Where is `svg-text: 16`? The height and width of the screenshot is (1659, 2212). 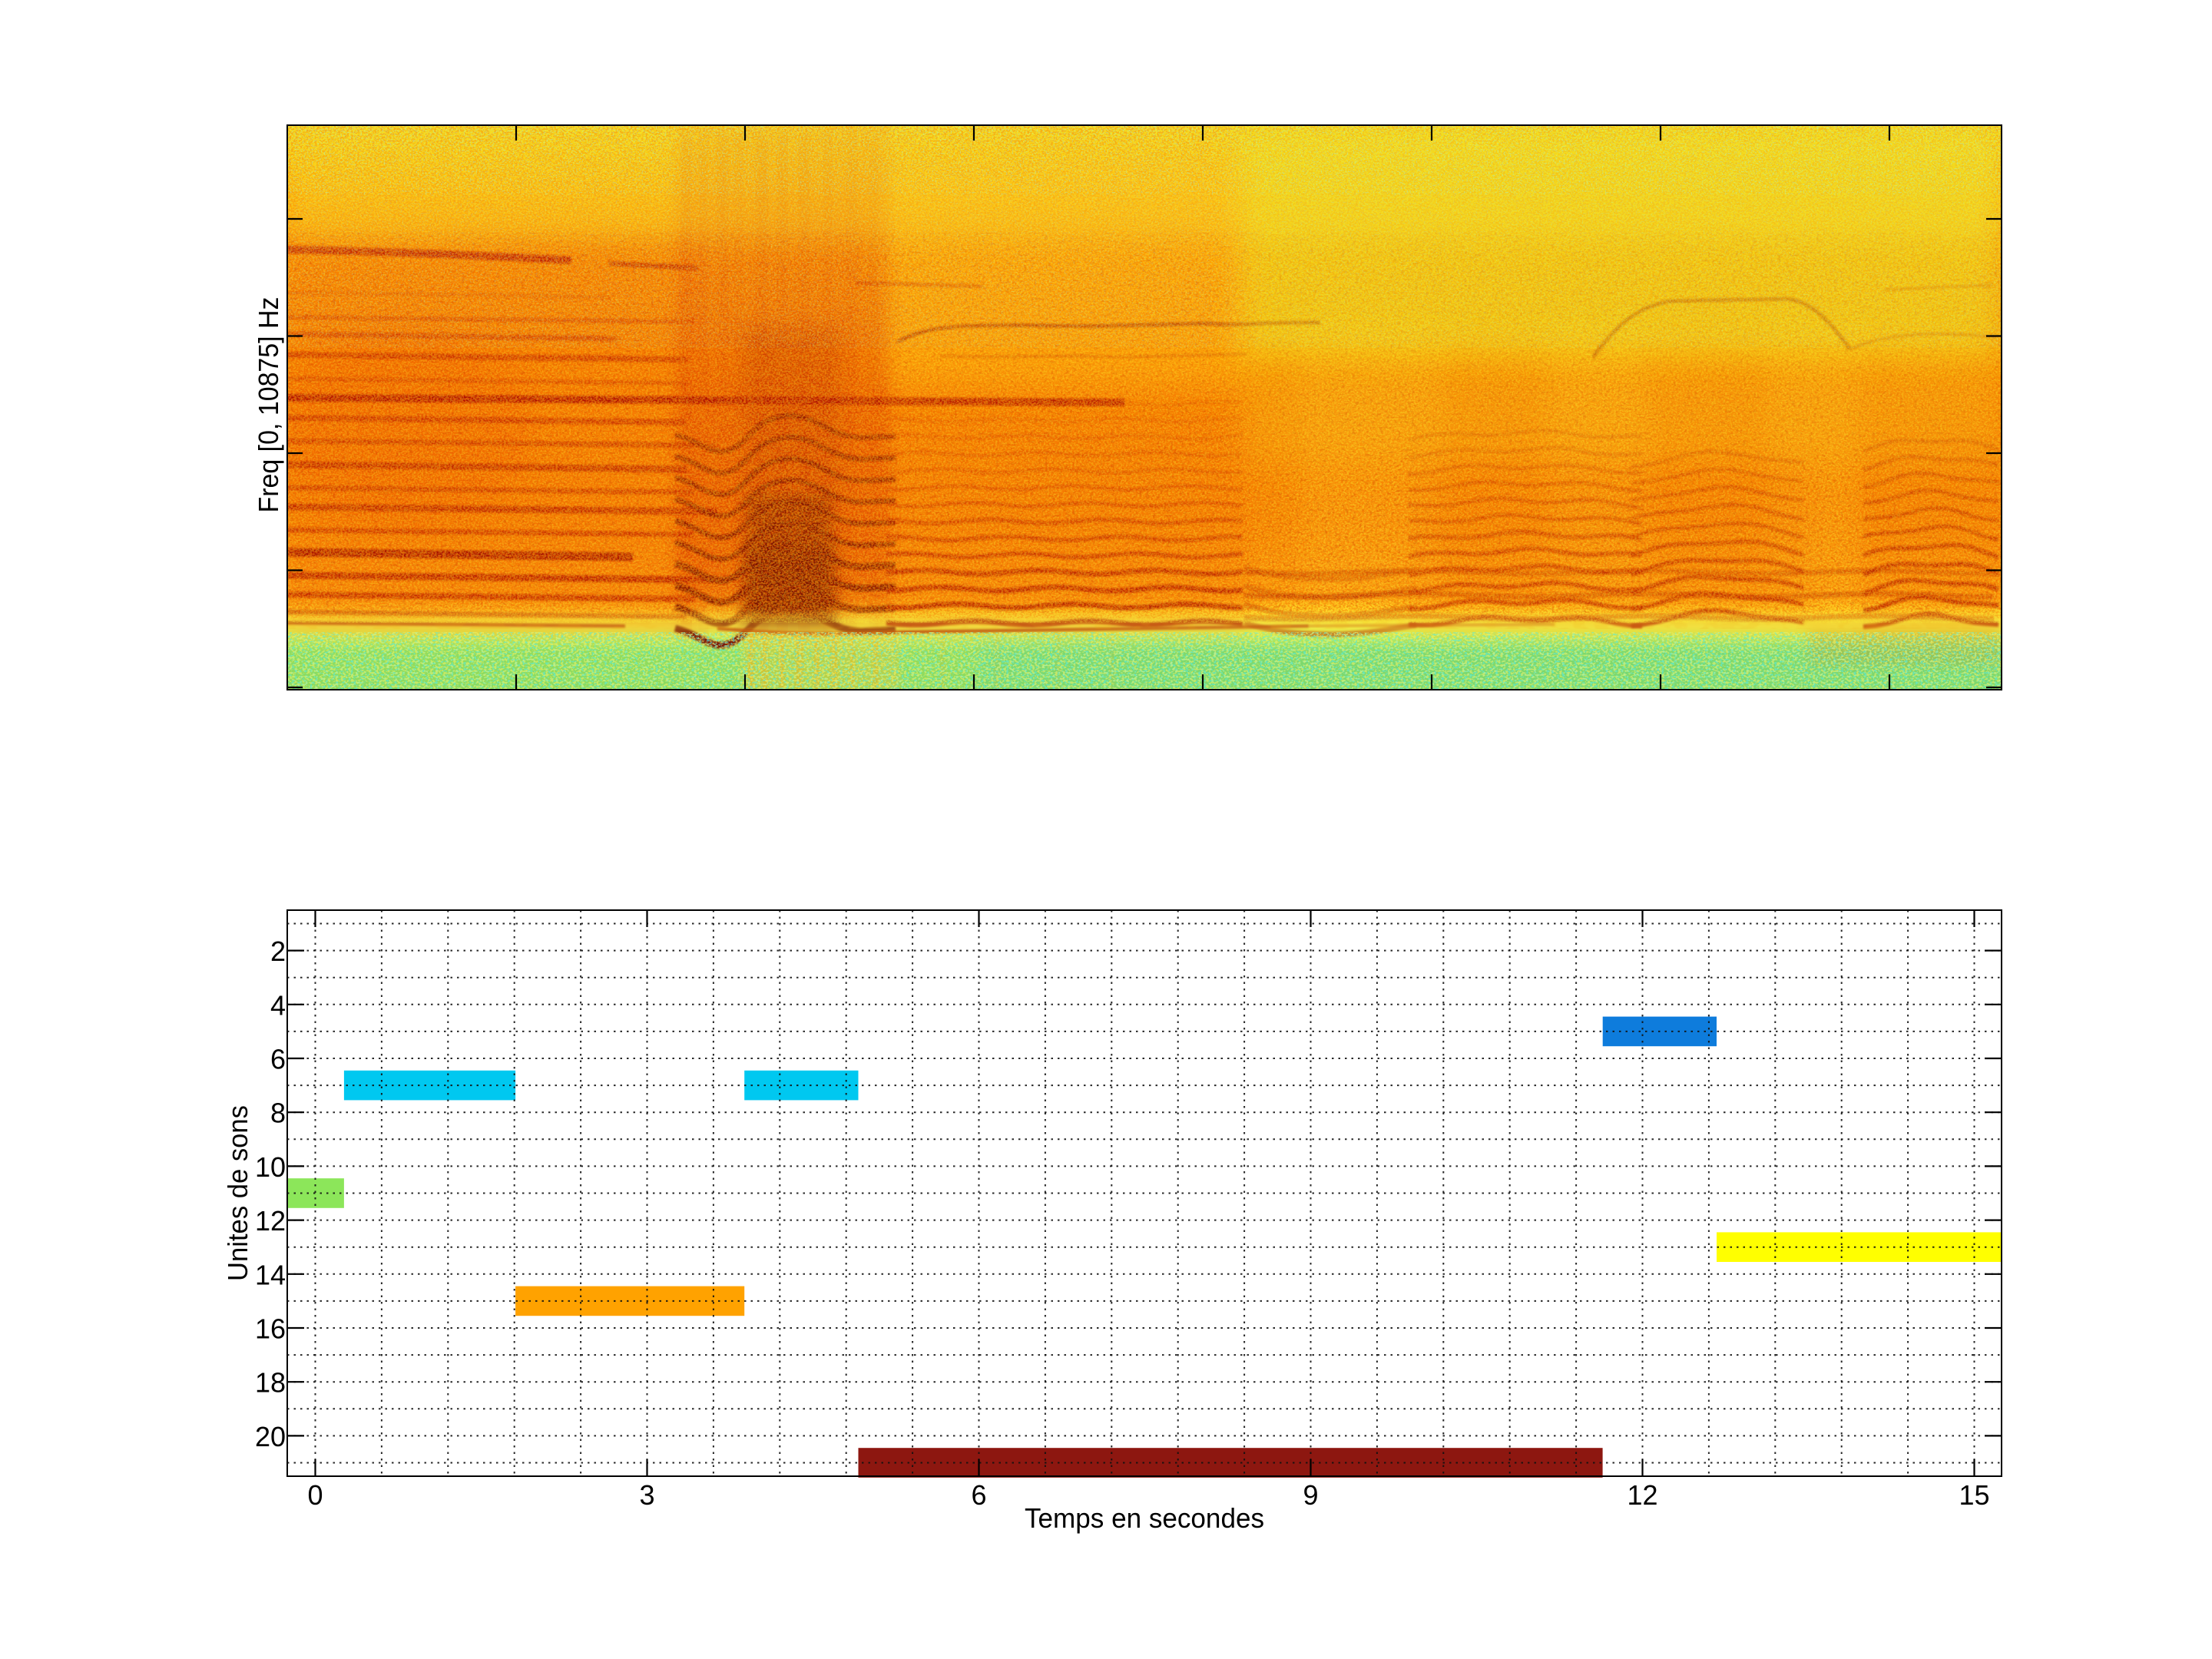 svg-text: 16 is located at coordinates (270, 1329).